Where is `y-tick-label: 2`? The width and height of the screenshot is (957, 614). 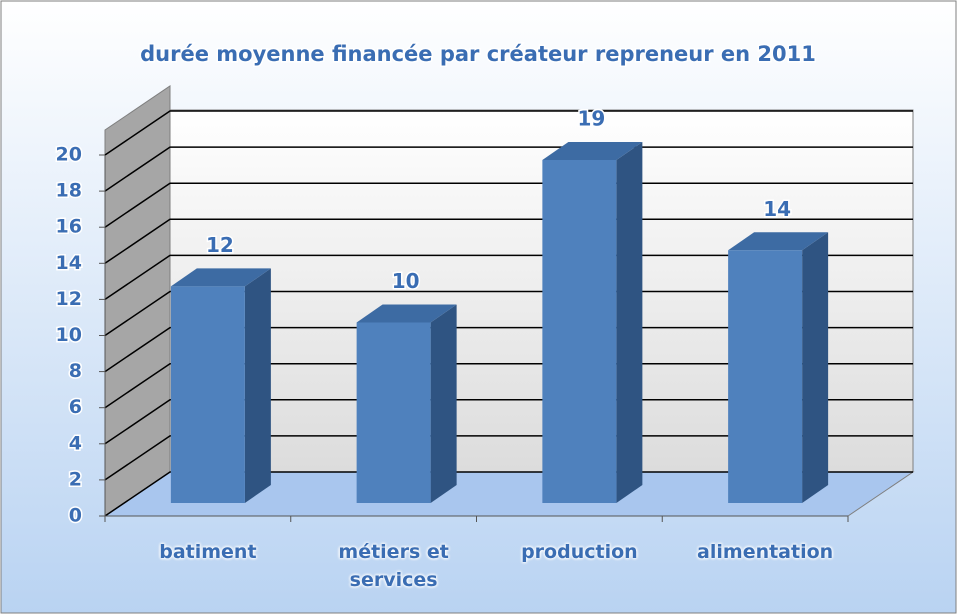 y-tick-label: 2 is located at coordinates (75, 479).